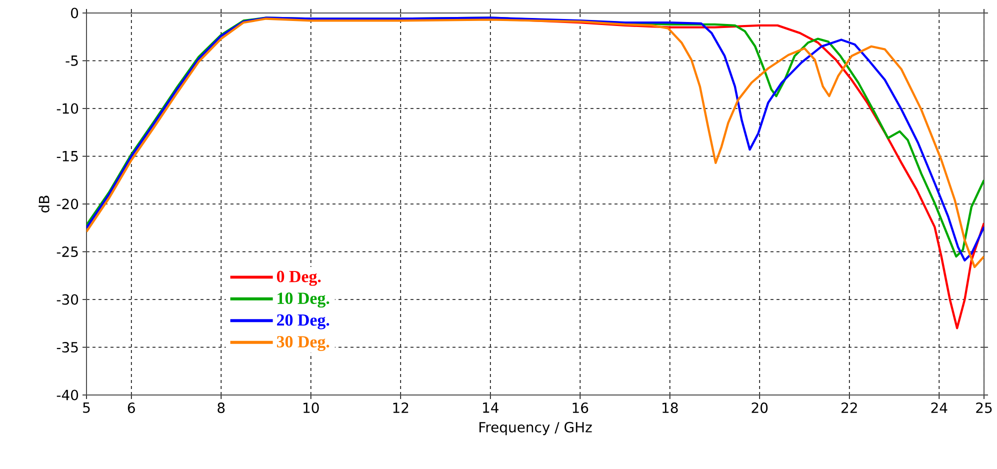 This screenshot has width=997, height=469. I want to click on y-tick-label: -20, so click(67, 204).